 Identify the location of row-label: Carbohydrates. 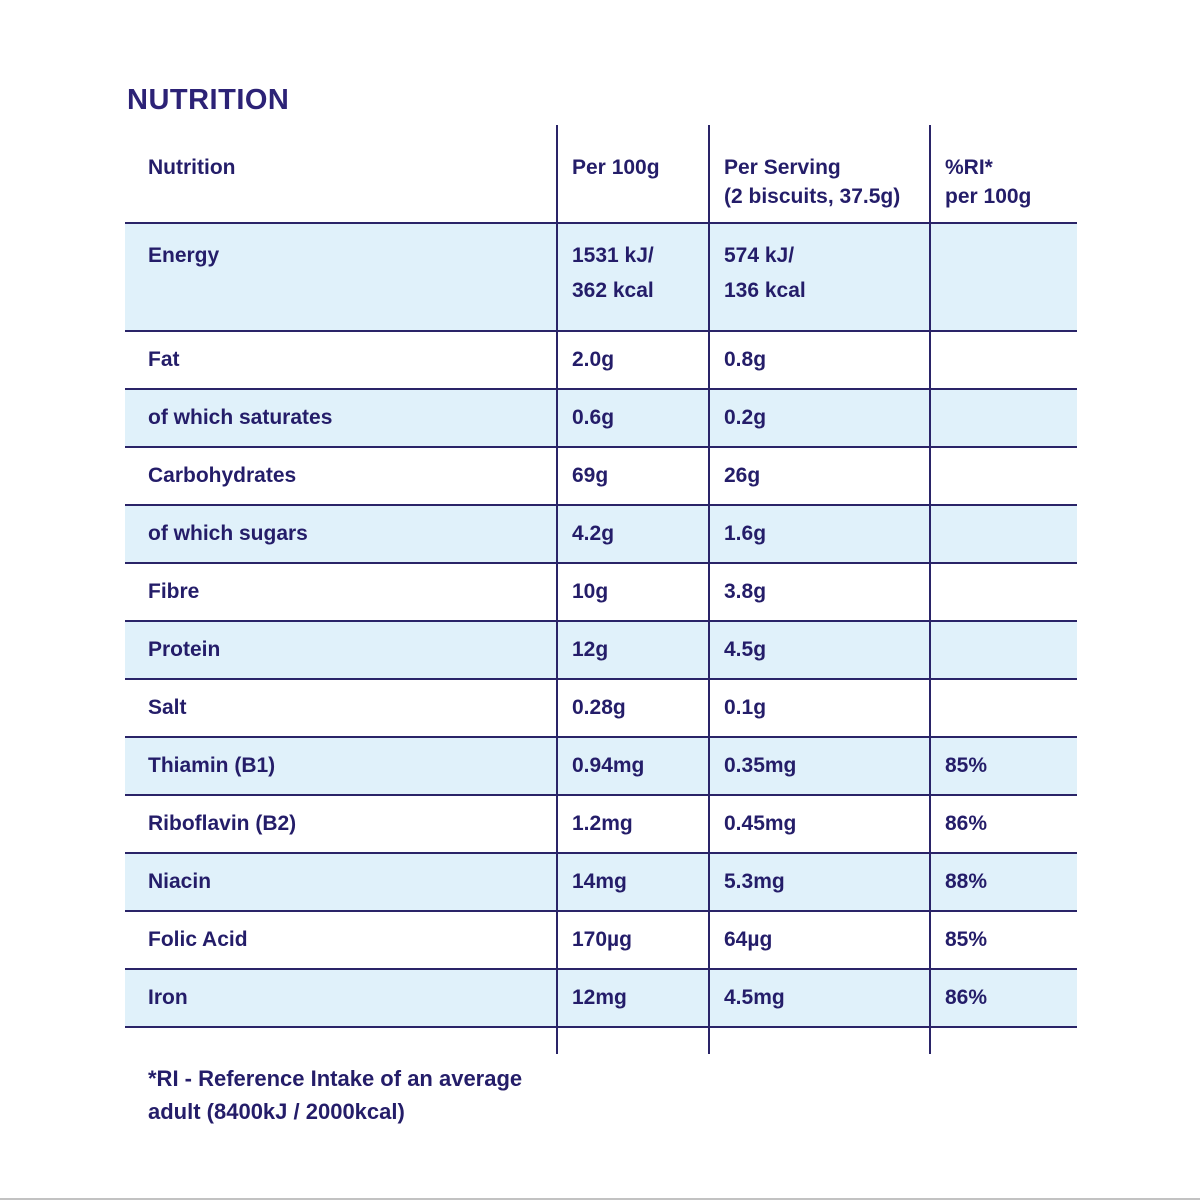
(222, 476).